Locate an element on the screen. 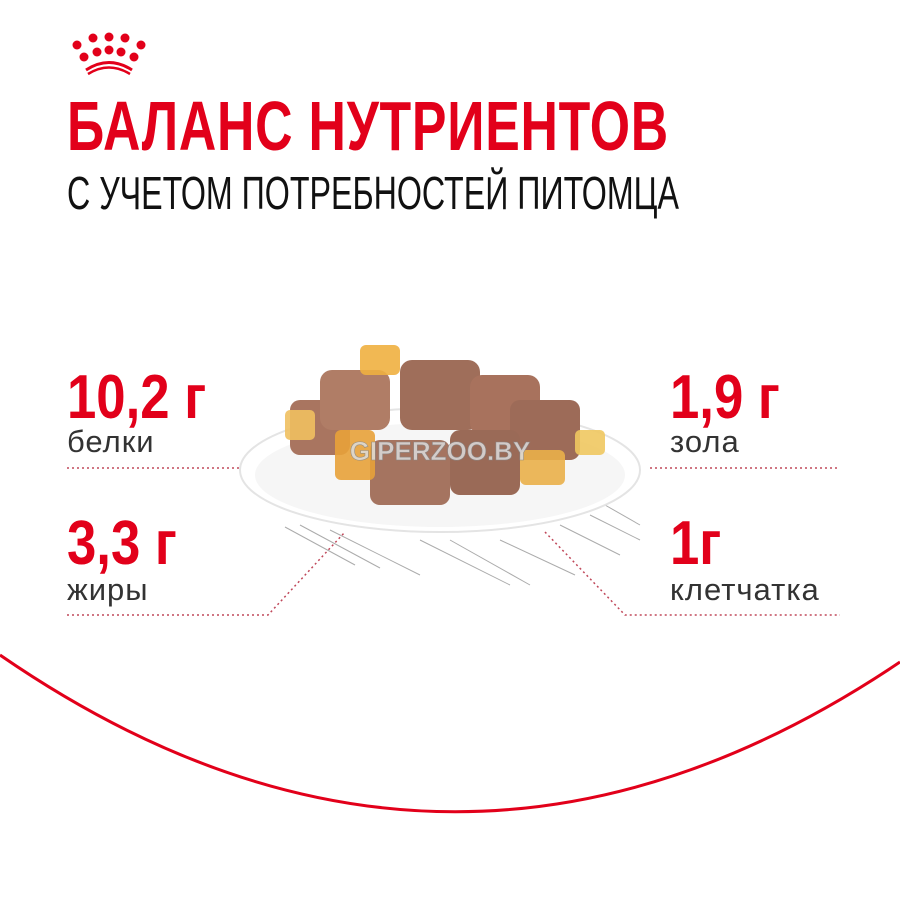 Image resolution: width=900 pixels, height=900 pixels. ash-value: 1,9 г is located at coordinates (725, 397).